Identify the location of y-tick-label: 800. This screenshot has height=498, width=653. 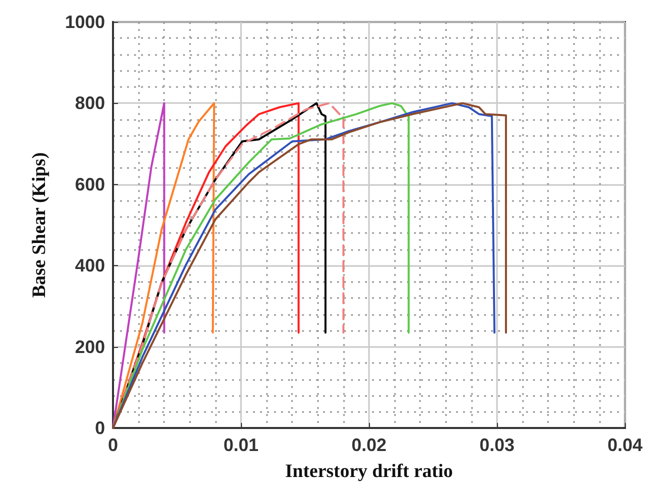
(89, 103).